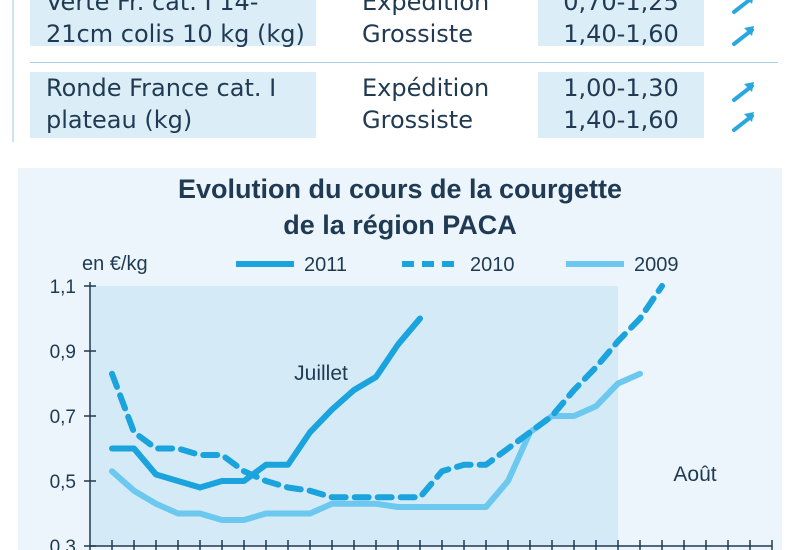 The height and width of the screenshot is (550, 800). I want to click on y-tick-label: 0,7, so click(63, 417).